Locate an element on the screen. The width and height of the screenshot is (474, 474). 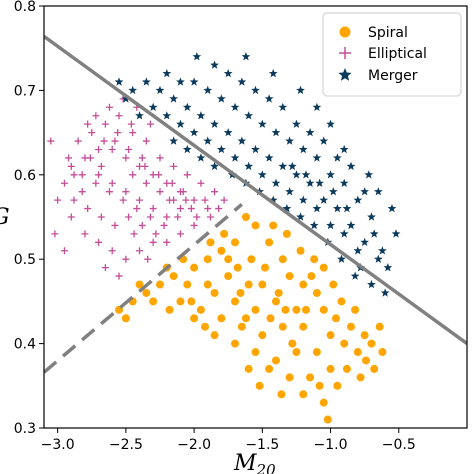
x-axis-label-subscript: 20 is located at coordinates (266, 467).